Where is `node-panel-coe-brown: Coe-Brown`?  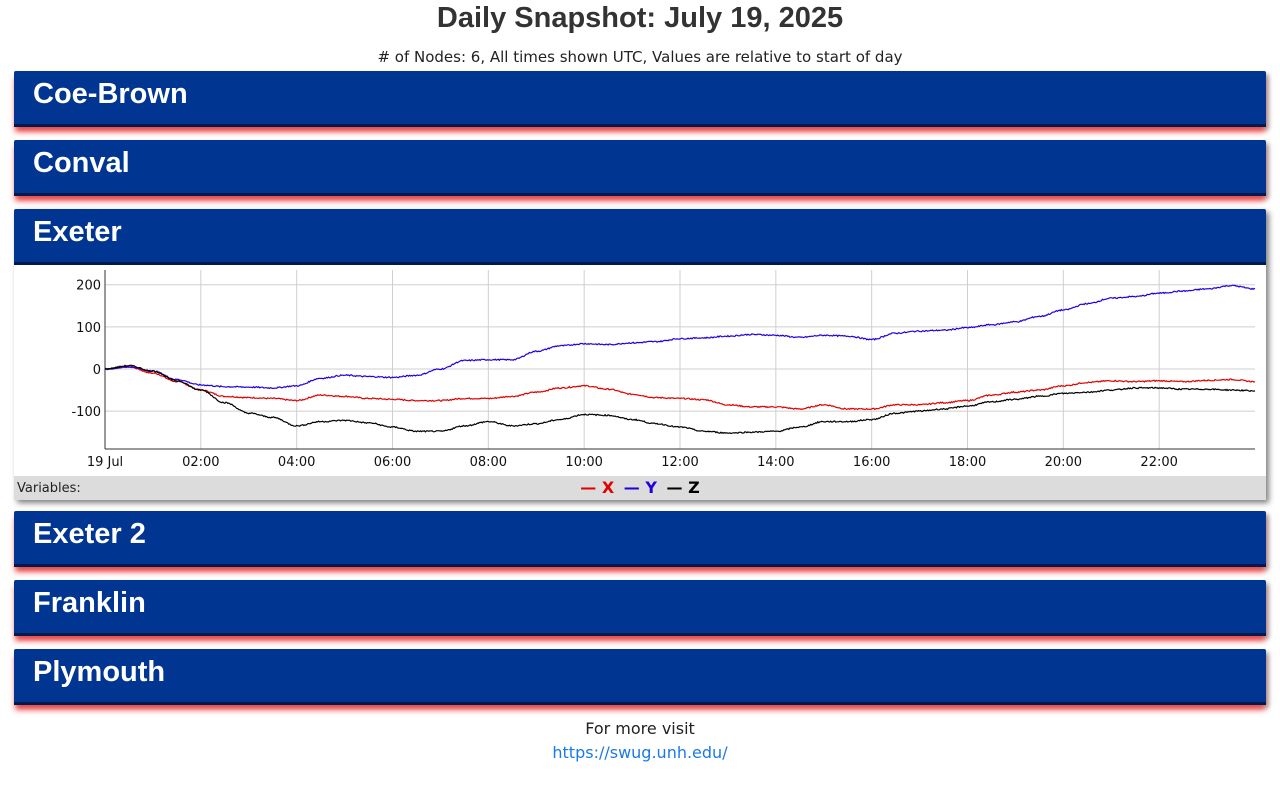
node-panel-coe-brown: Coe-Brown is located at coordinates (640, 99).